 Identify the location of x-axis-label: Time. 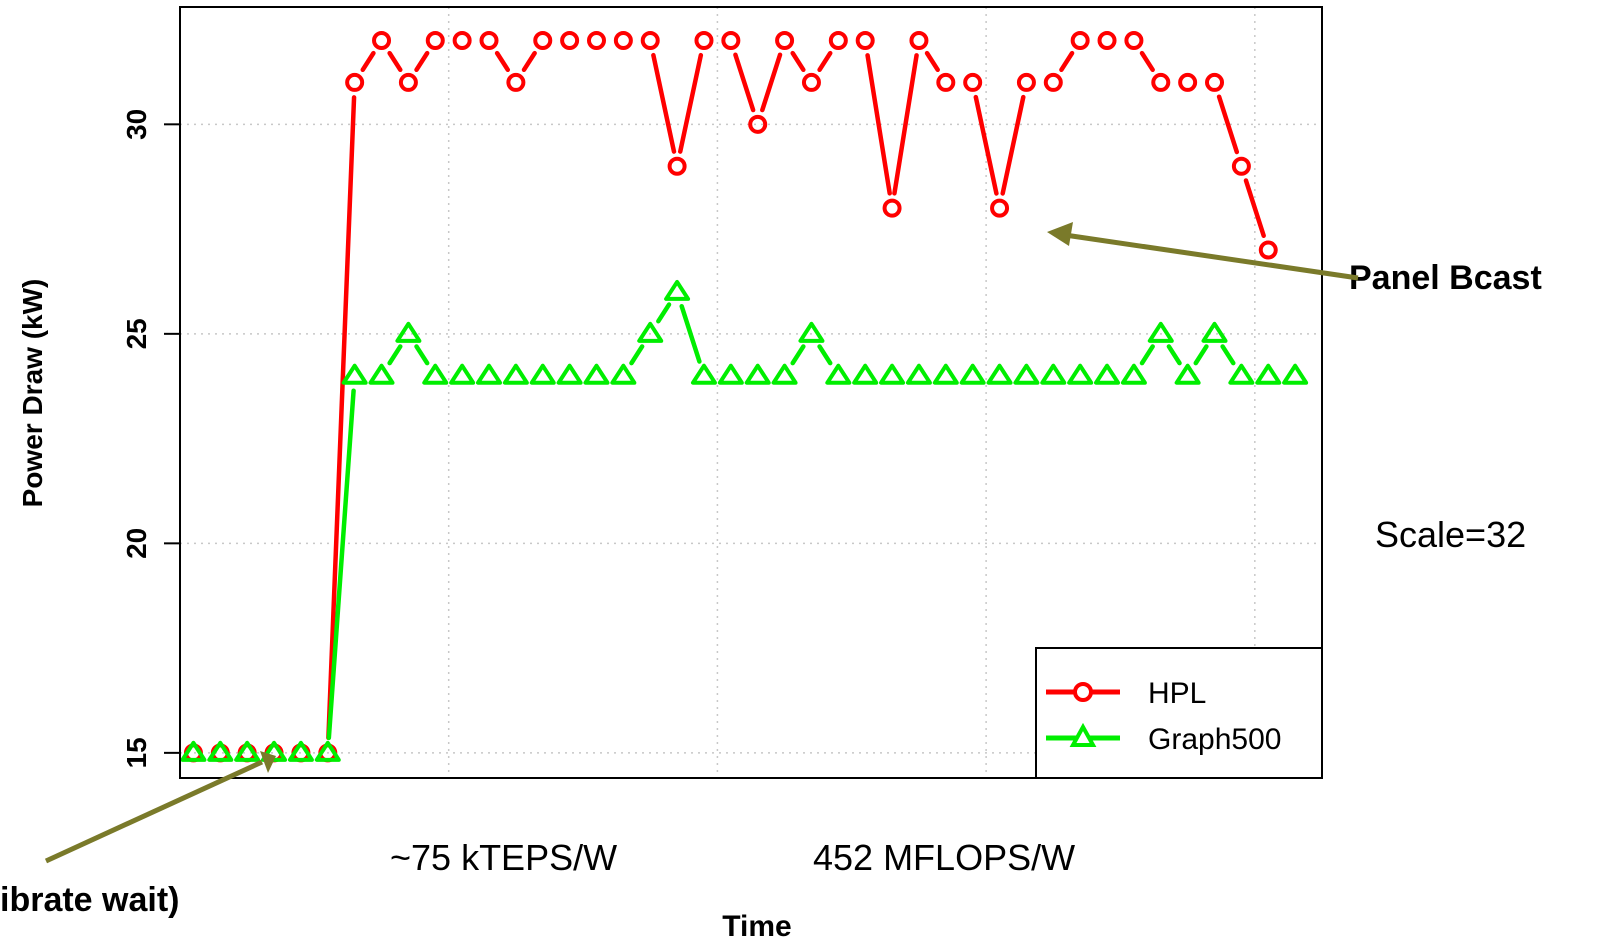
(756, 926).